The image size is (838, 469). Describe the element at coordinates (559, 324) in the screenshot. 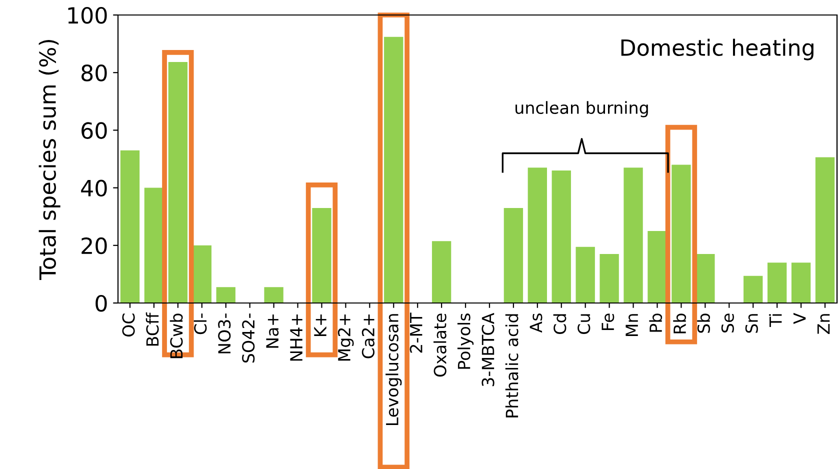

I see `x-tick-label: Cd` at that location.